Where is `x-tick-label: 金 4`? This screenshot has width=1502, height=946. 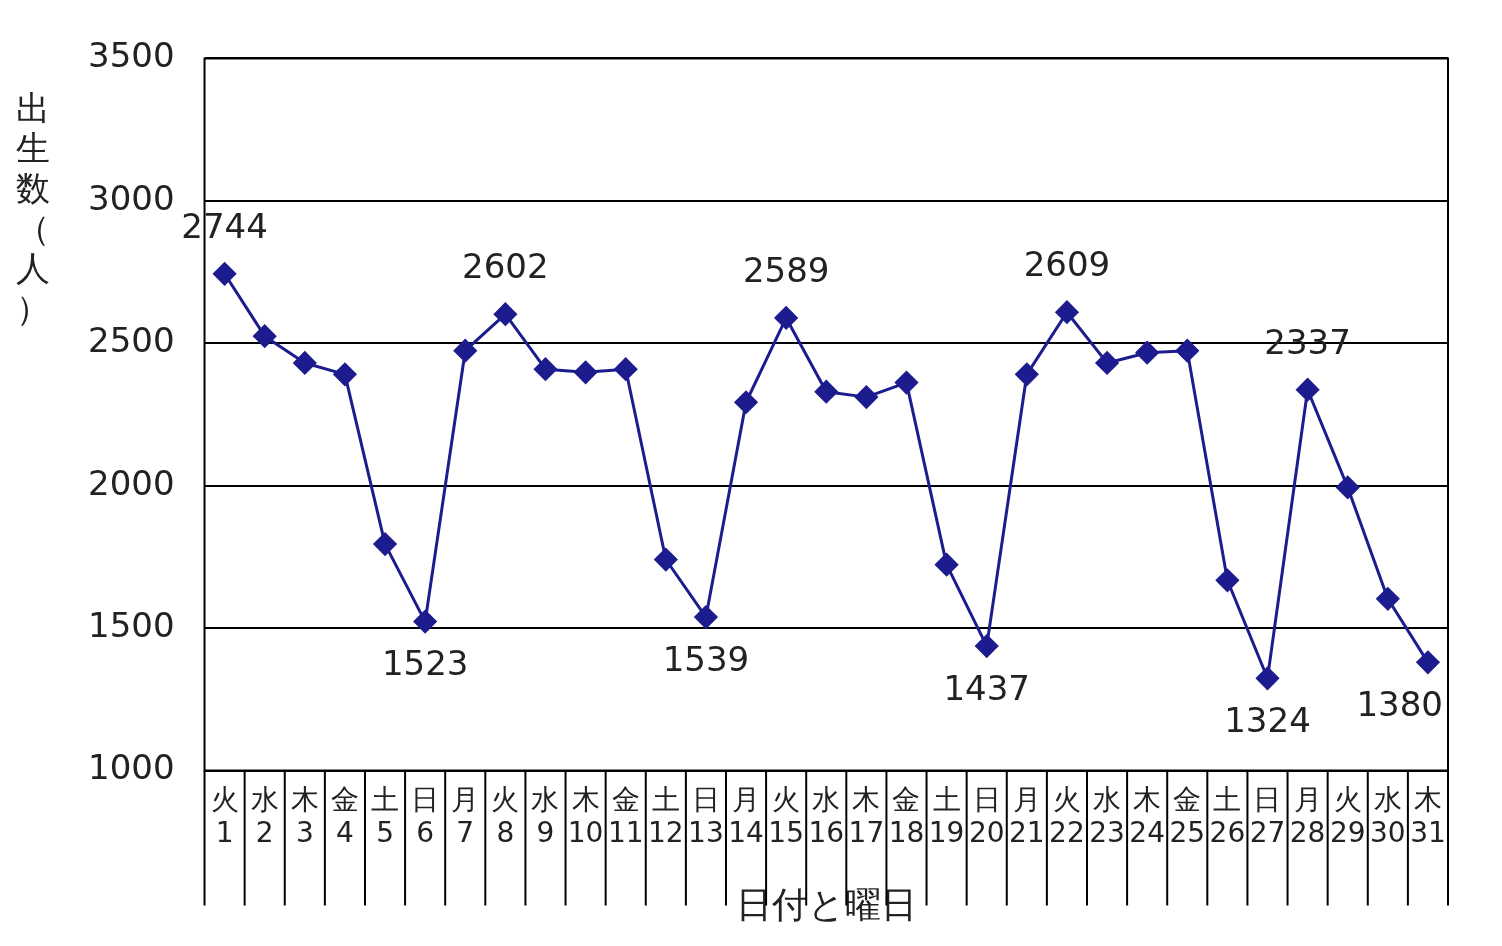
x-tick-label: 金 4 is located at coordinates (344, 816).